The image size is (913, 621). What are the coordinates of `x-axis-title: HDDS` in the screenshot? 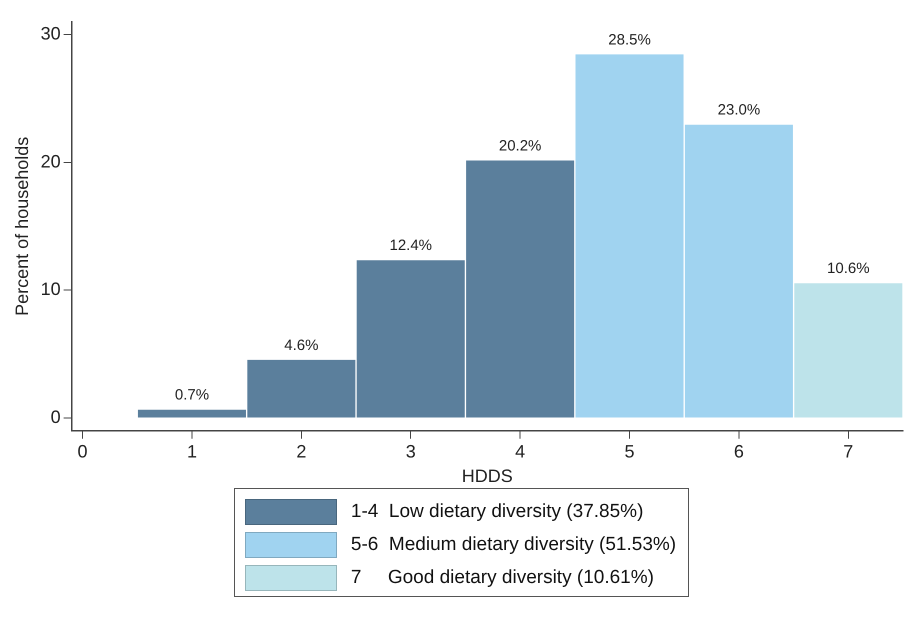 It's located at (487, 476).